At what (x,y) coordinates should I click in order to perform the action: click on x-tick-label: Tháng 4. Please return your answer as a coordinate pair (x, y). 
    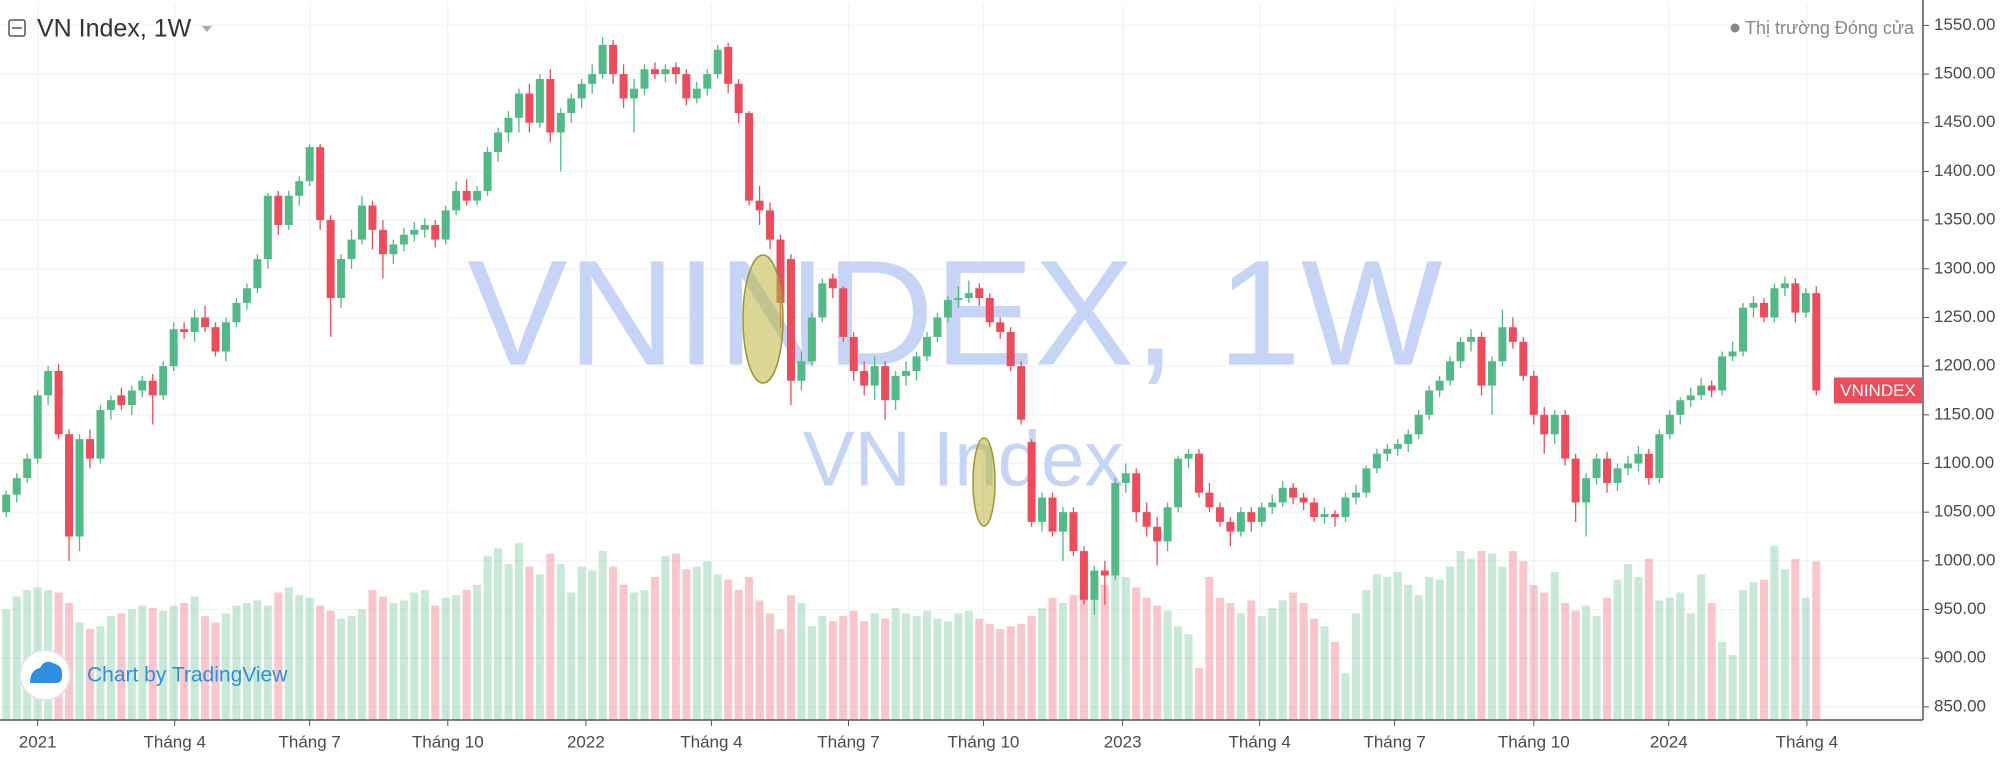
    Looking at the image, I should click on (711, 741).